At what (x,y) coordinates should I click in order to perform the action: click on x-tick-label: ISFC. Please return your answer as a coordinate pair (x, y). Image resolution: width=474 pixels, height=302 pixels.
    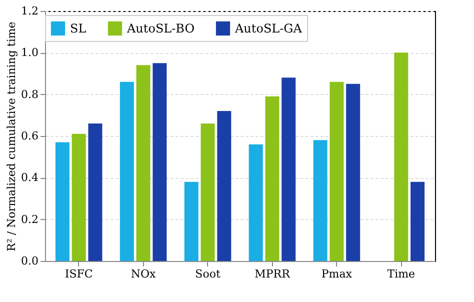
    Looking at the image, I should click on (78, 274).